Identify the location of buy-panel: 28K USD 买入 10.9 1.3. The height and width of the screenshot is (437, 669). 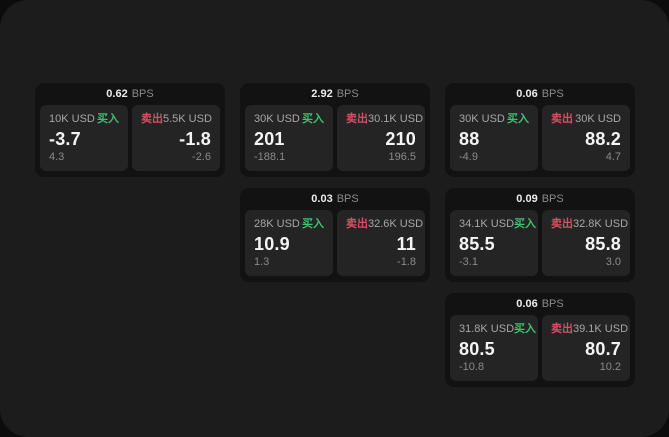
(289, 243).